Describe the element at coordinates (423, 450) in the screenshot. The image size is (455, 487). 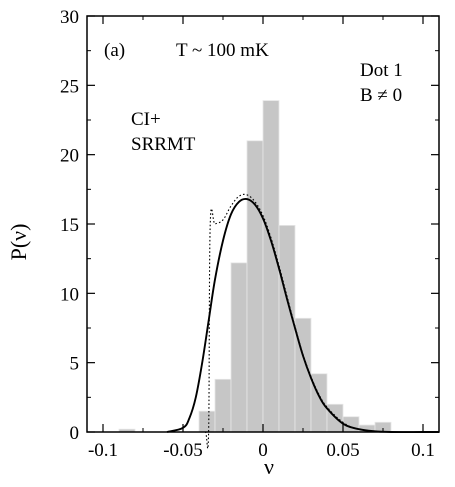
I see `x-tick-label-4: 0.1` at that location.